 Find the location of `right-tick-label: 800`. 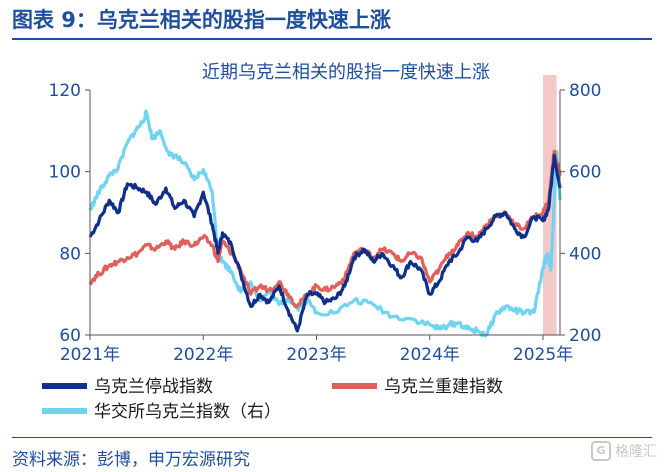

right-tick-label: 800 is located at coordinates (585, 91).